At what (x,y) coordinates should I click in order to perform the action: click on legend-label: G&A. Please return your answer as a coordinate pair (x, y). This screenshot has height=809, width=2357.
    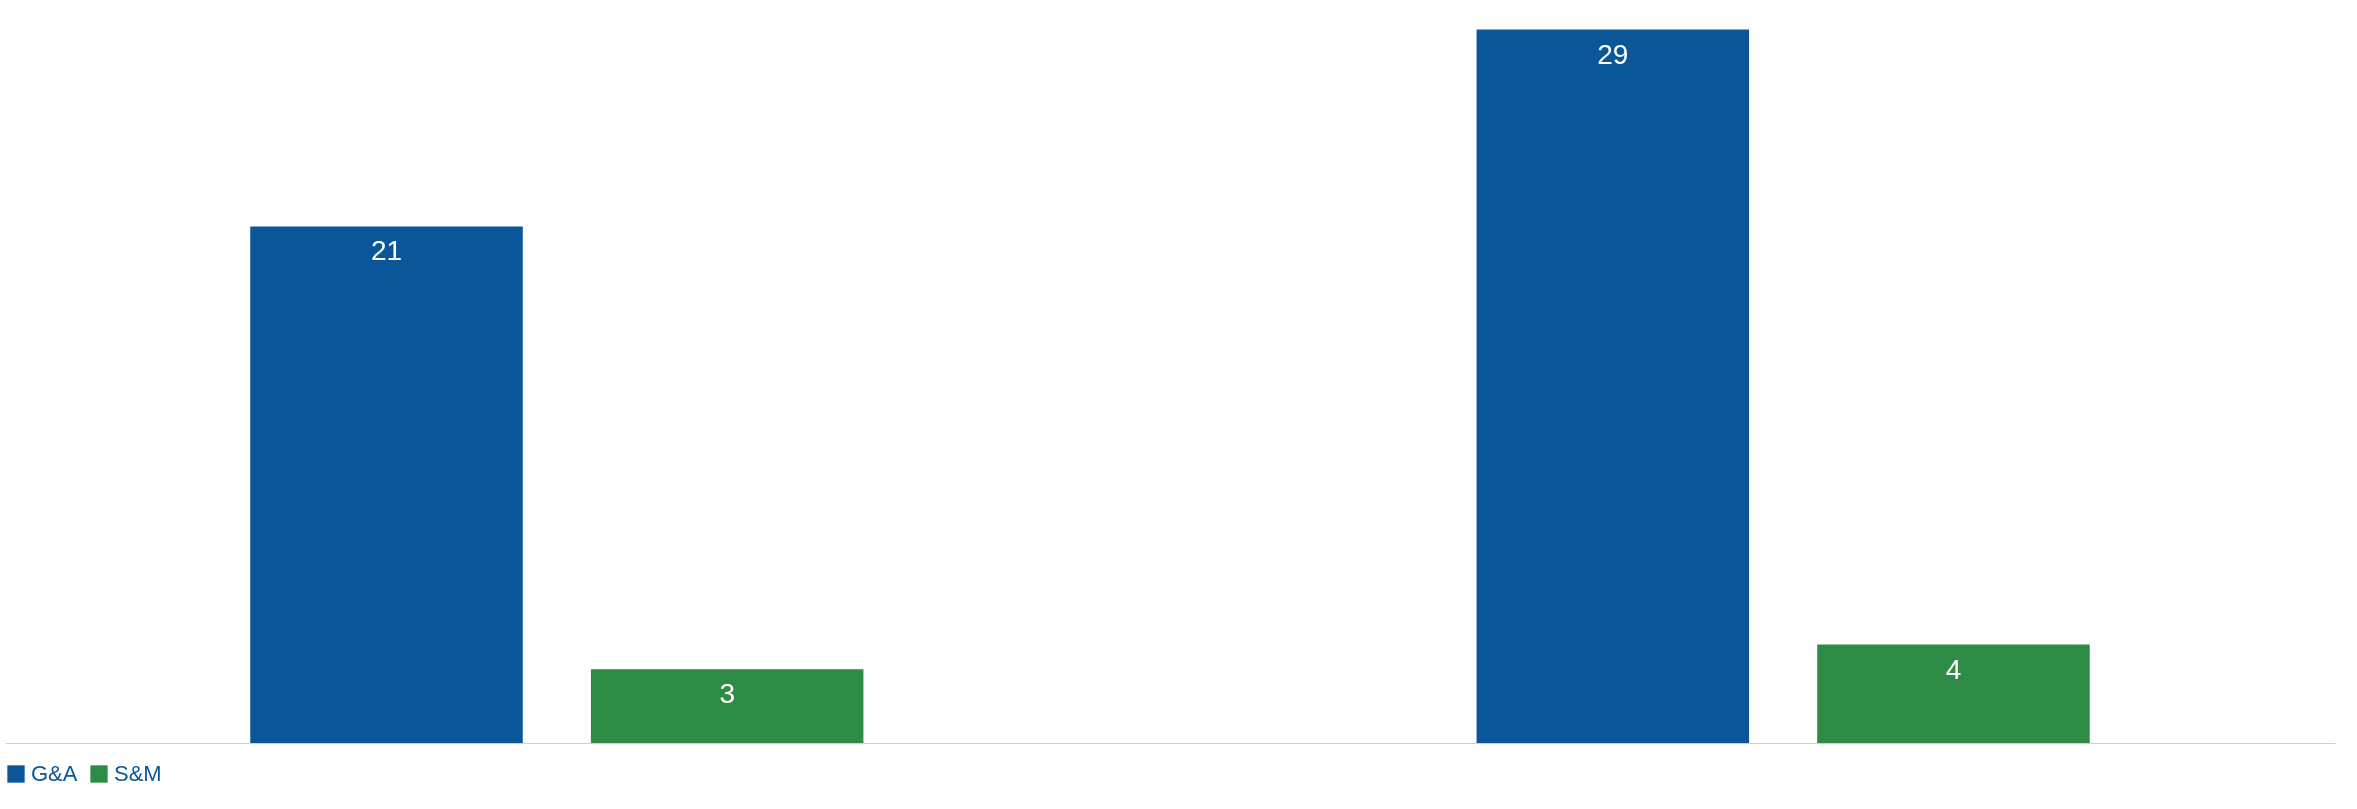
    Looking at the image, I should click on (54, 773).